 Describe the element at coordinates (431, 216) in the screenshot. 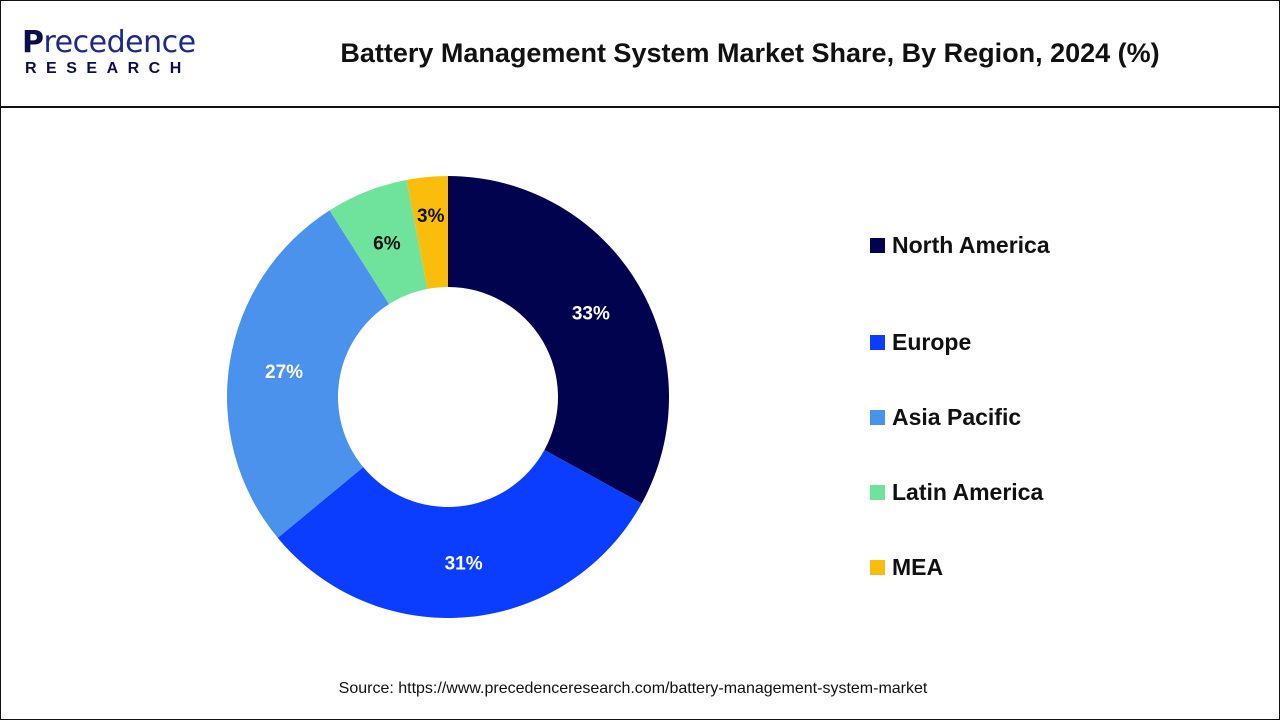

I see `data-label: 3%` at that location.